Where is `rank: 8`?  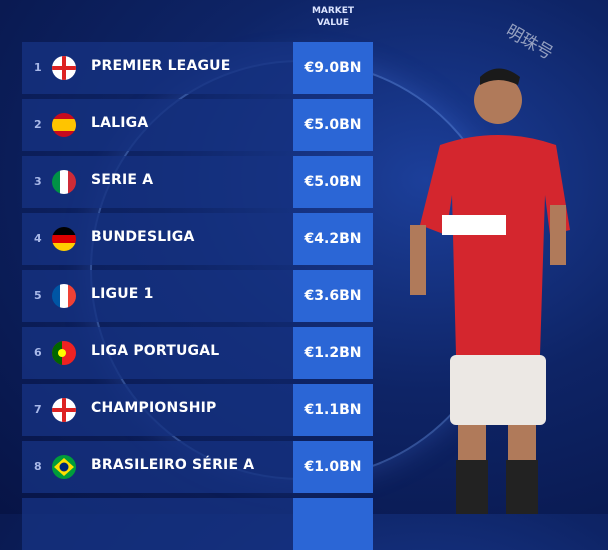
rank: 8 is located at coordinates (38, 466).